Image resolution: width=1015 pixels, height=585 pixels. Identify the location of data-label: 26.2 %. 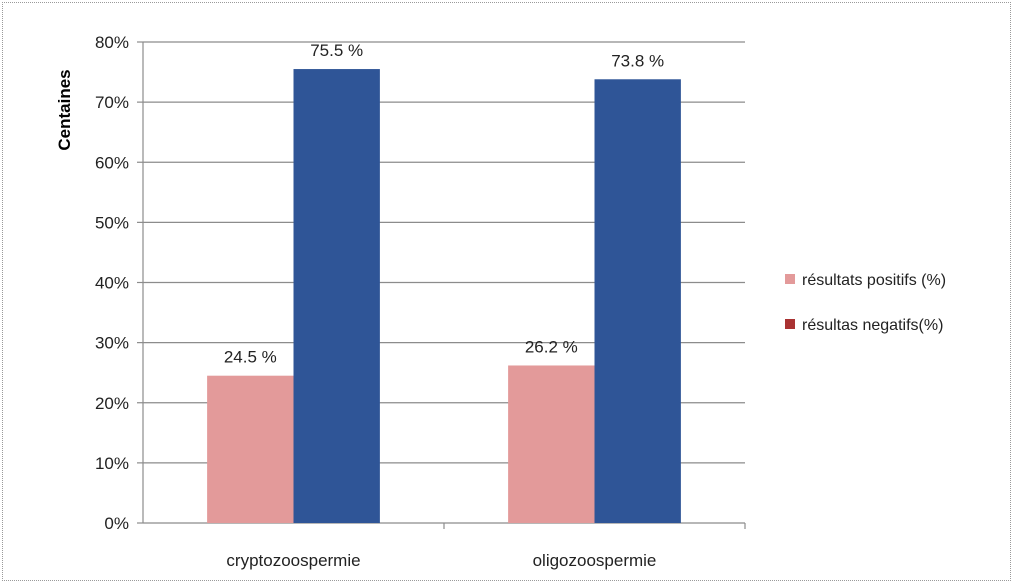
(551, 346).